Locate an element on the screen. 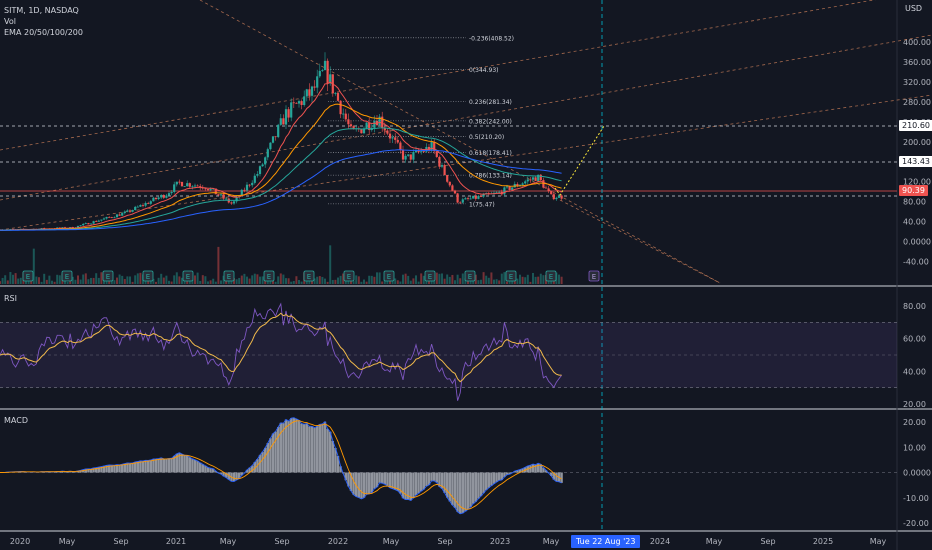 Image resolution: width=932 pixels, height=550 pixels. ema-100-line is located at coordinates (281, 179).